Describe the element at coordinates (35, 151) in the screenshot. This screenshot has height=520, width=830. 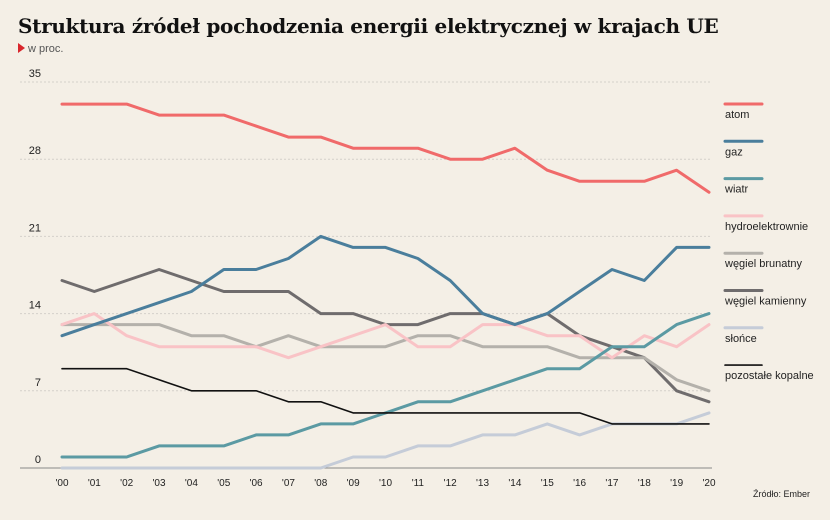
I see `y-tick-label: 28` at that location.